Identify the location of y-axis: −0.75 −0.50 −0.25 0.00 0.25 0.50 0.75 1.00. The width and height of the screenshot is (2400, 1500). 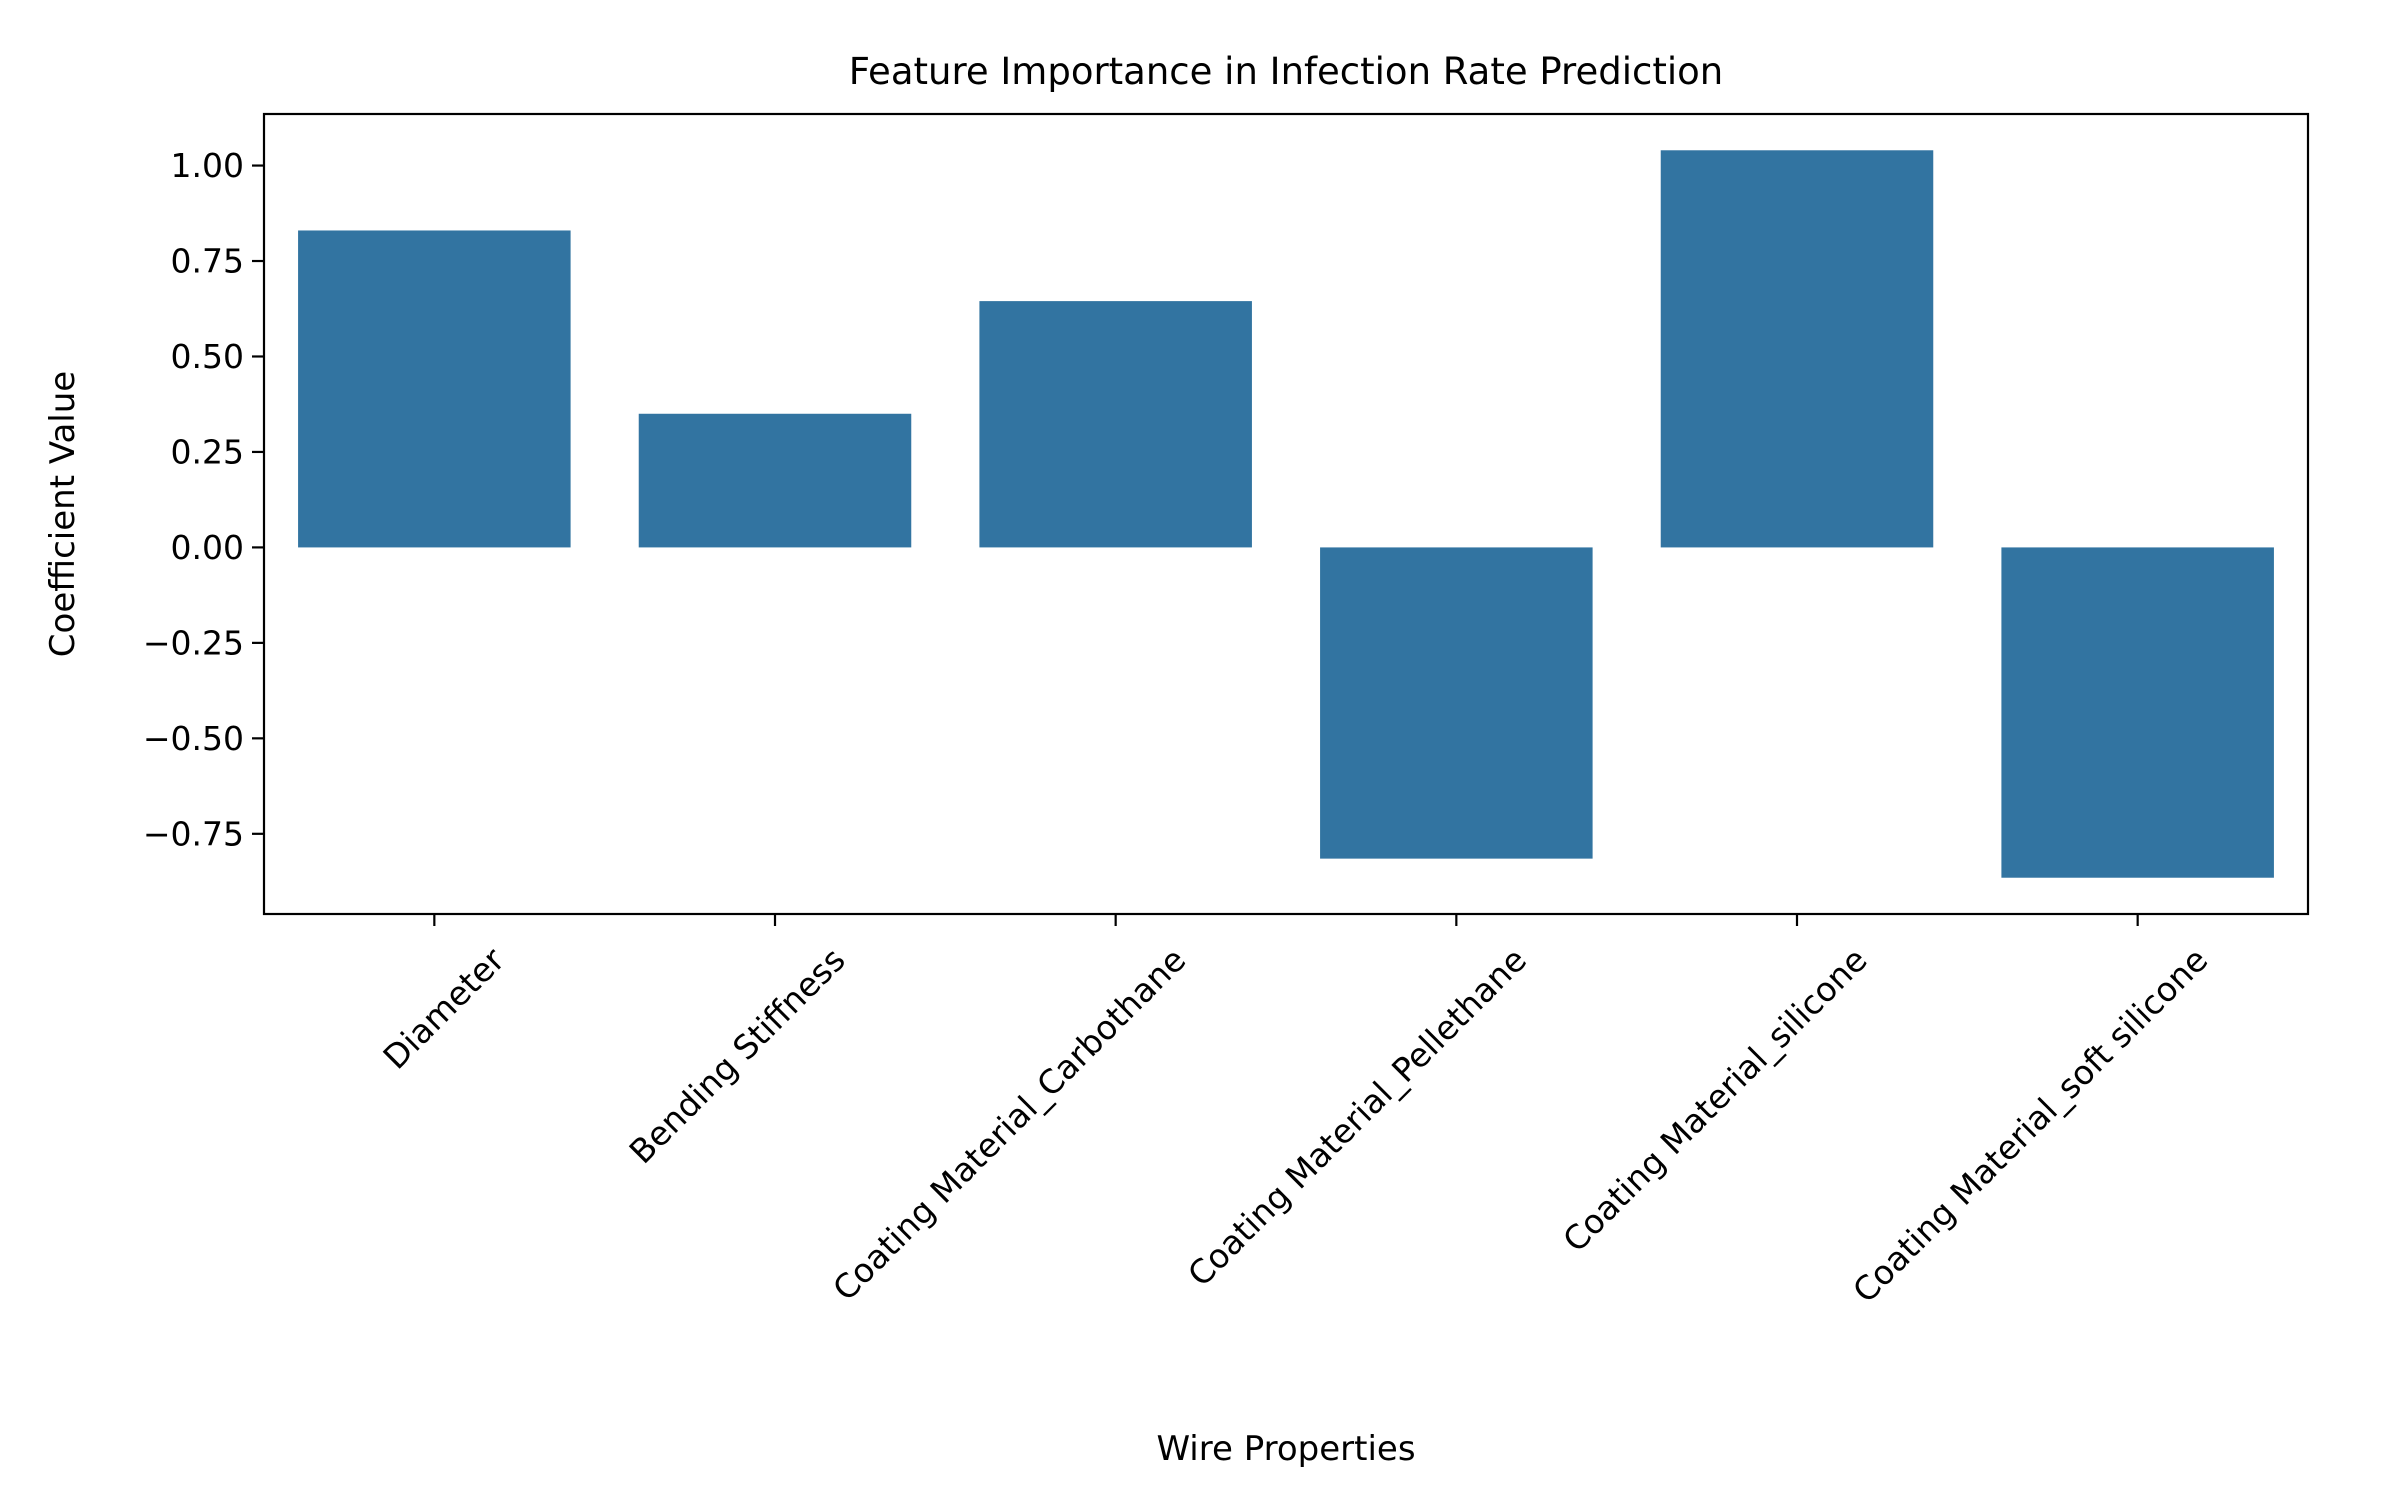
(203, 499).